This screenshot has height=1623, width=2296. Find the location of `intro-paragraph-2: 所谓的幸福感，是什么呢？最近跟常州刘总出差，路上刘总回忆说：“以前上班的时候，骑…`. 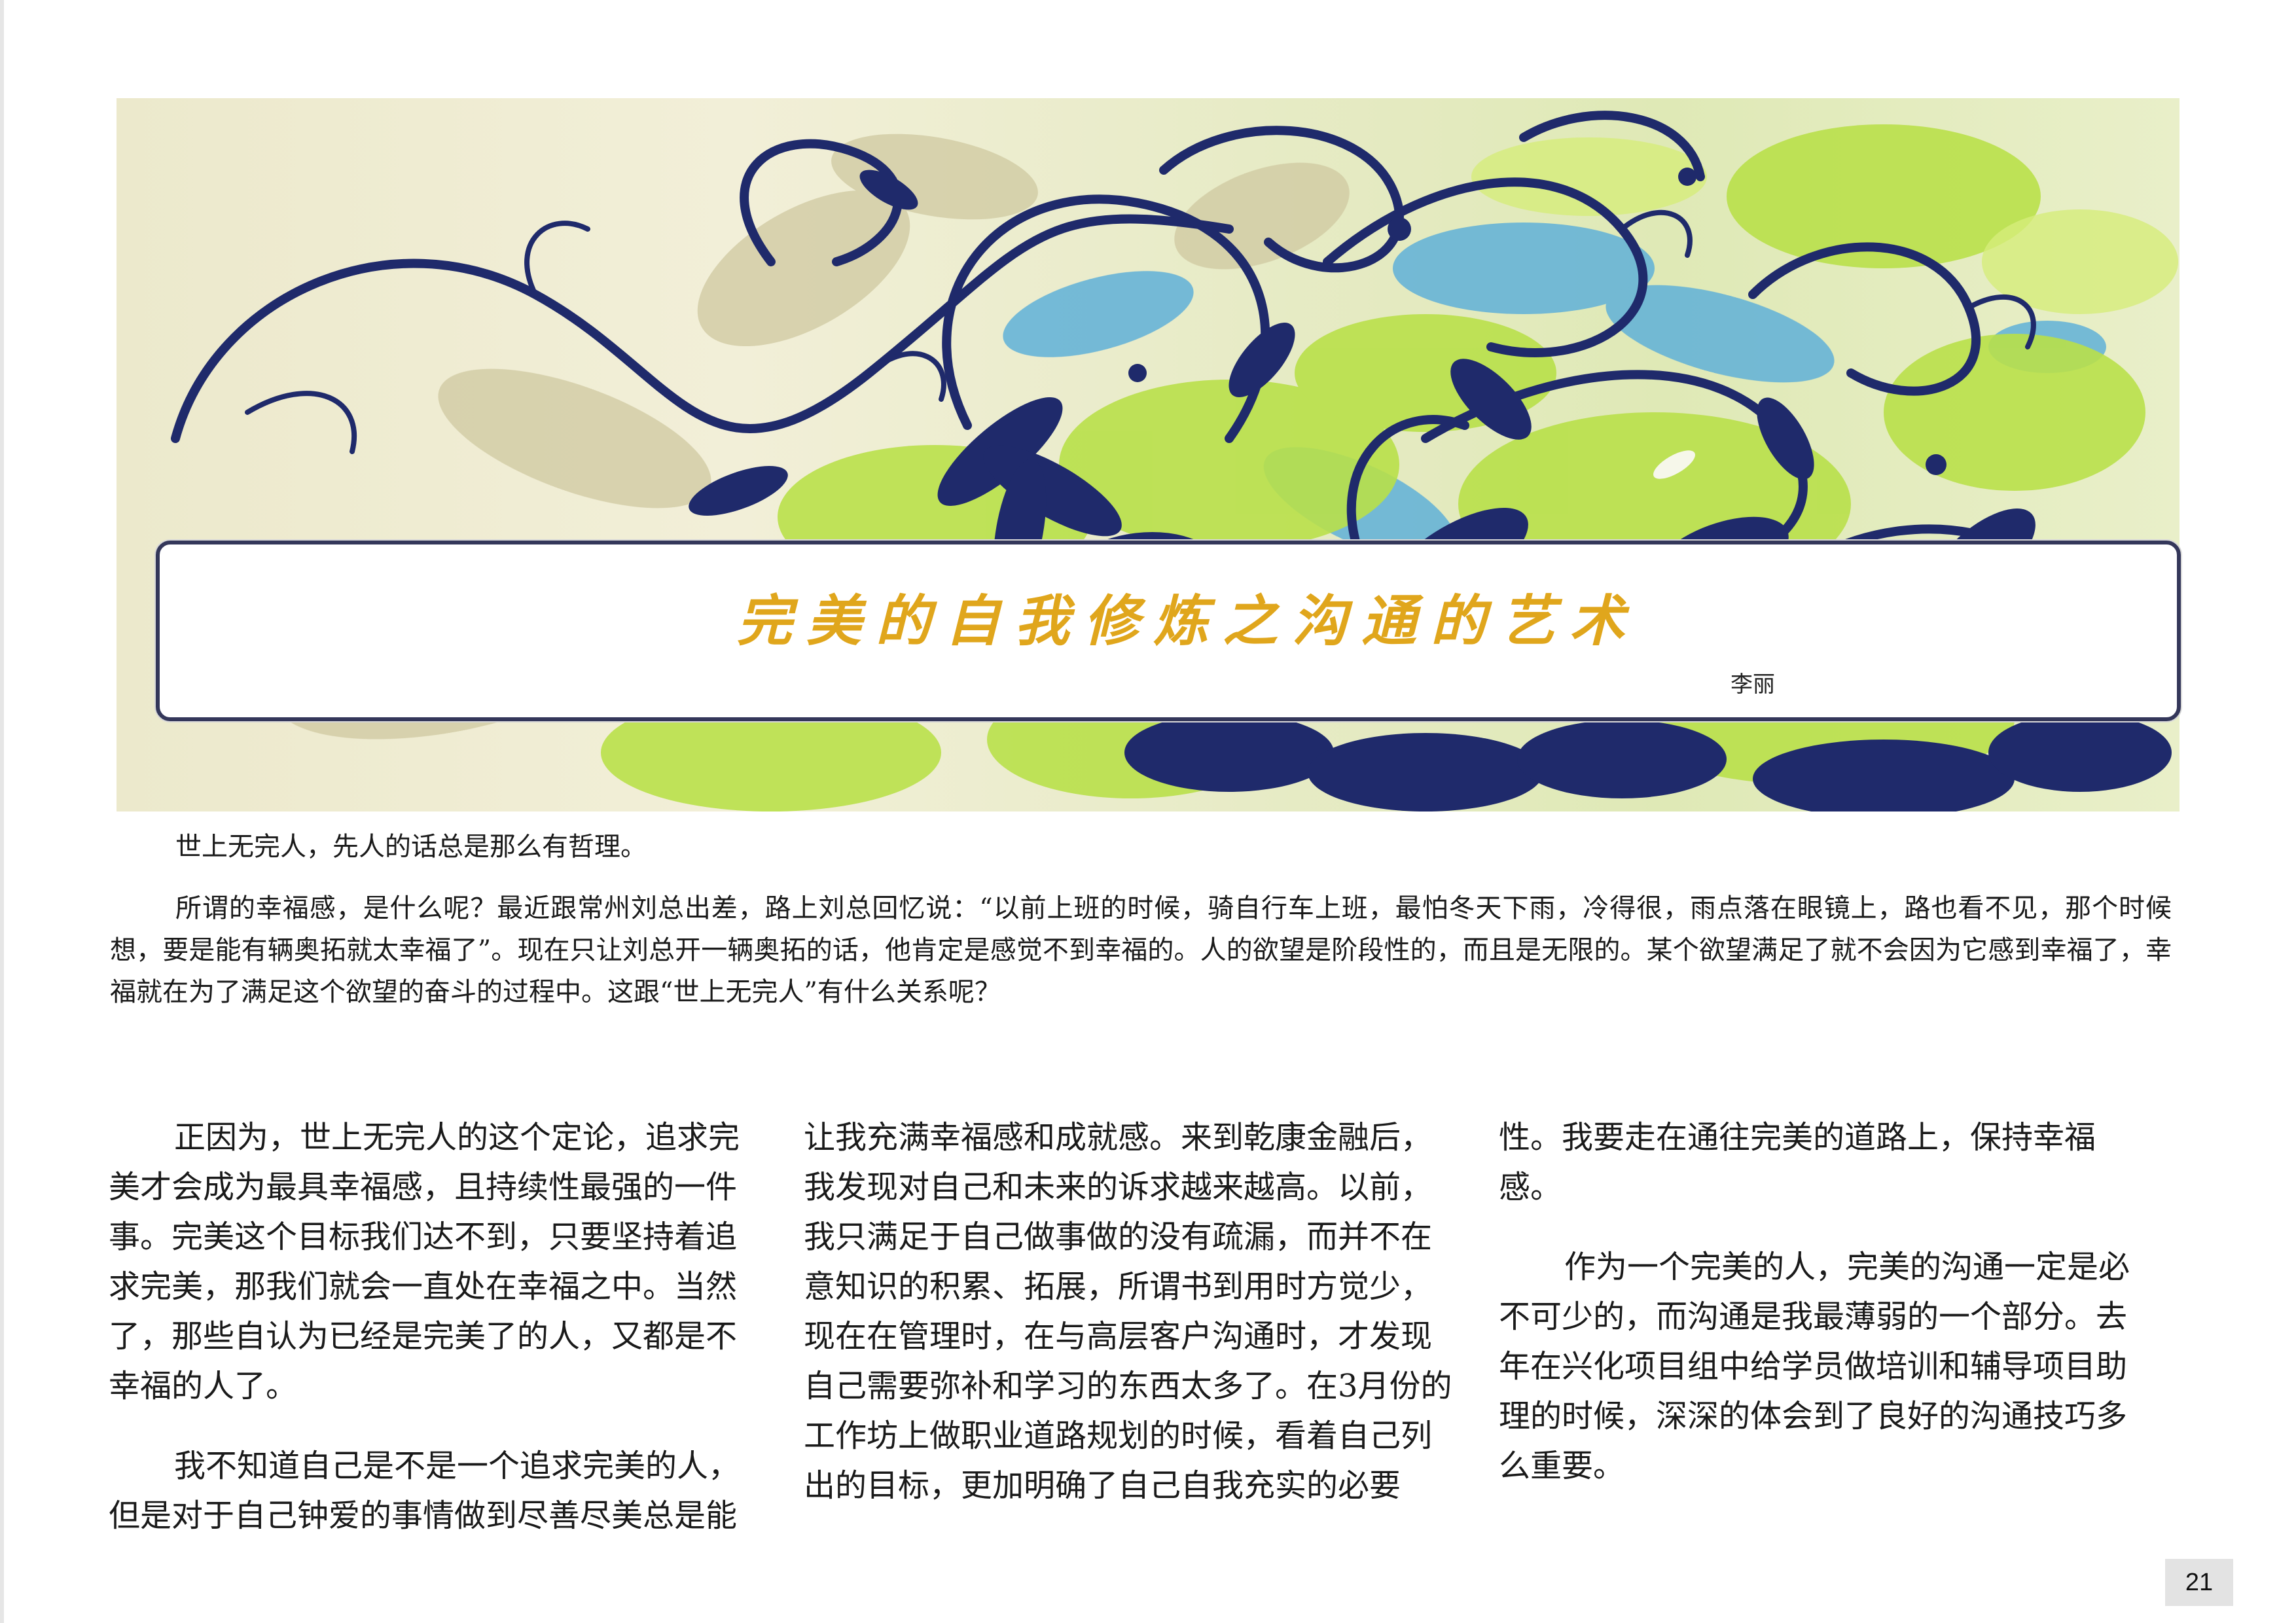

intro-paragraph-2: 所谓的幸福感，是什么呢？最近跟常州刘总出差，路上刘总回忆说：“以前上班的时候，骑… is located at coordinates (1141, 950).